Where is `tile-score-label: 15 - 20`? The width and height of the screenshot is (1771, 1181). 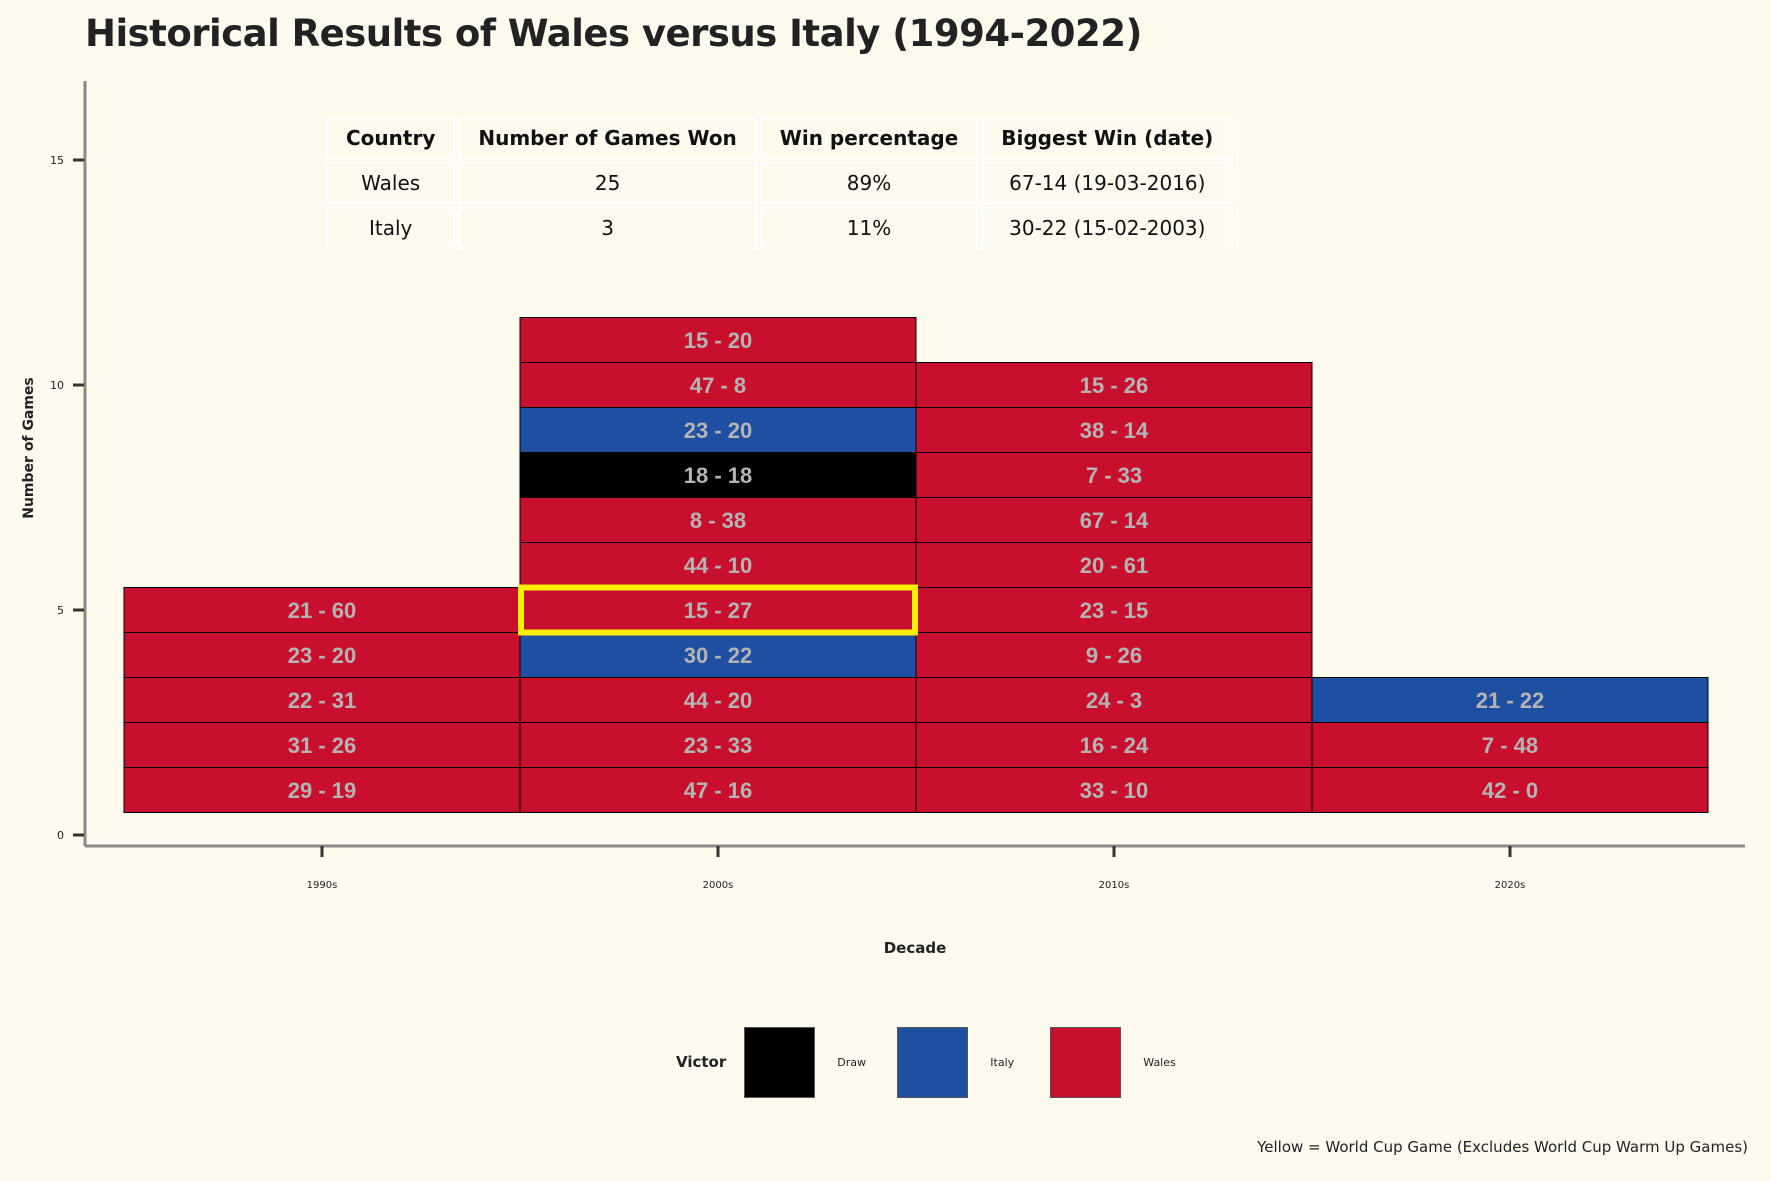 tile-score-label: 15 - 20 is located at coordinates (718, 340).